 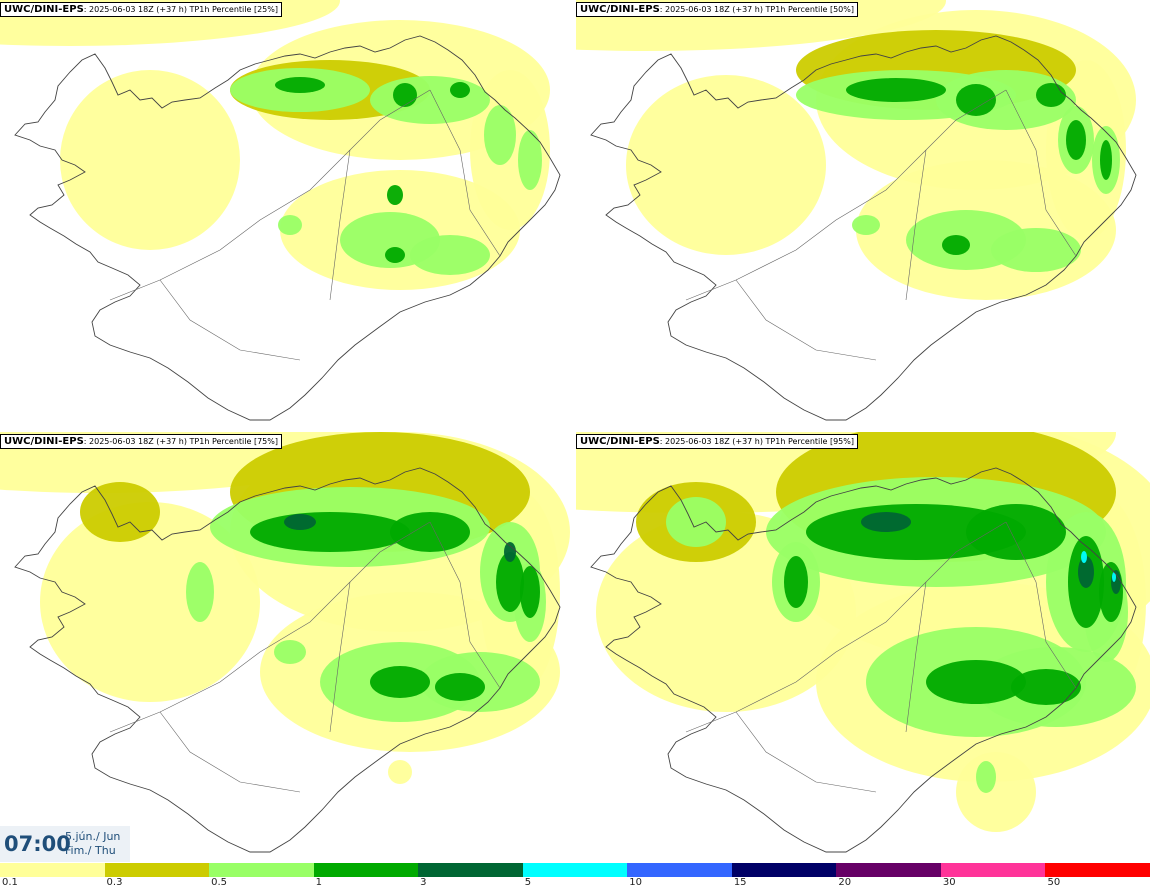 I want to click on date-line-1: 5.jún./ Jun, so click(x=93, y=836).